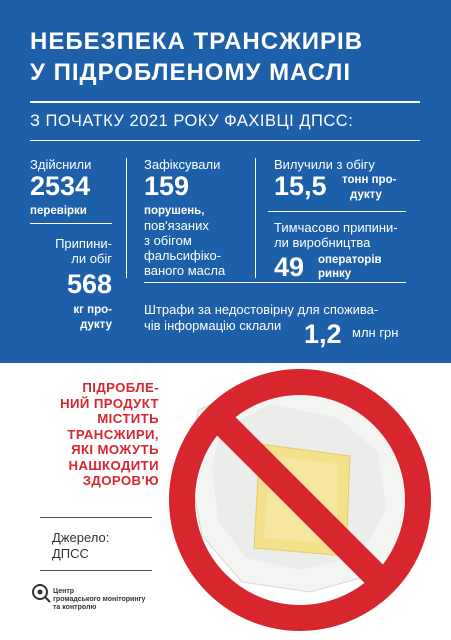 This screenshot has height=640, width=451. What do you see at coordinates (300, 186) in the screenshot?
I see `withdrawn-value: 15,5` at bounding box center [300, 186].